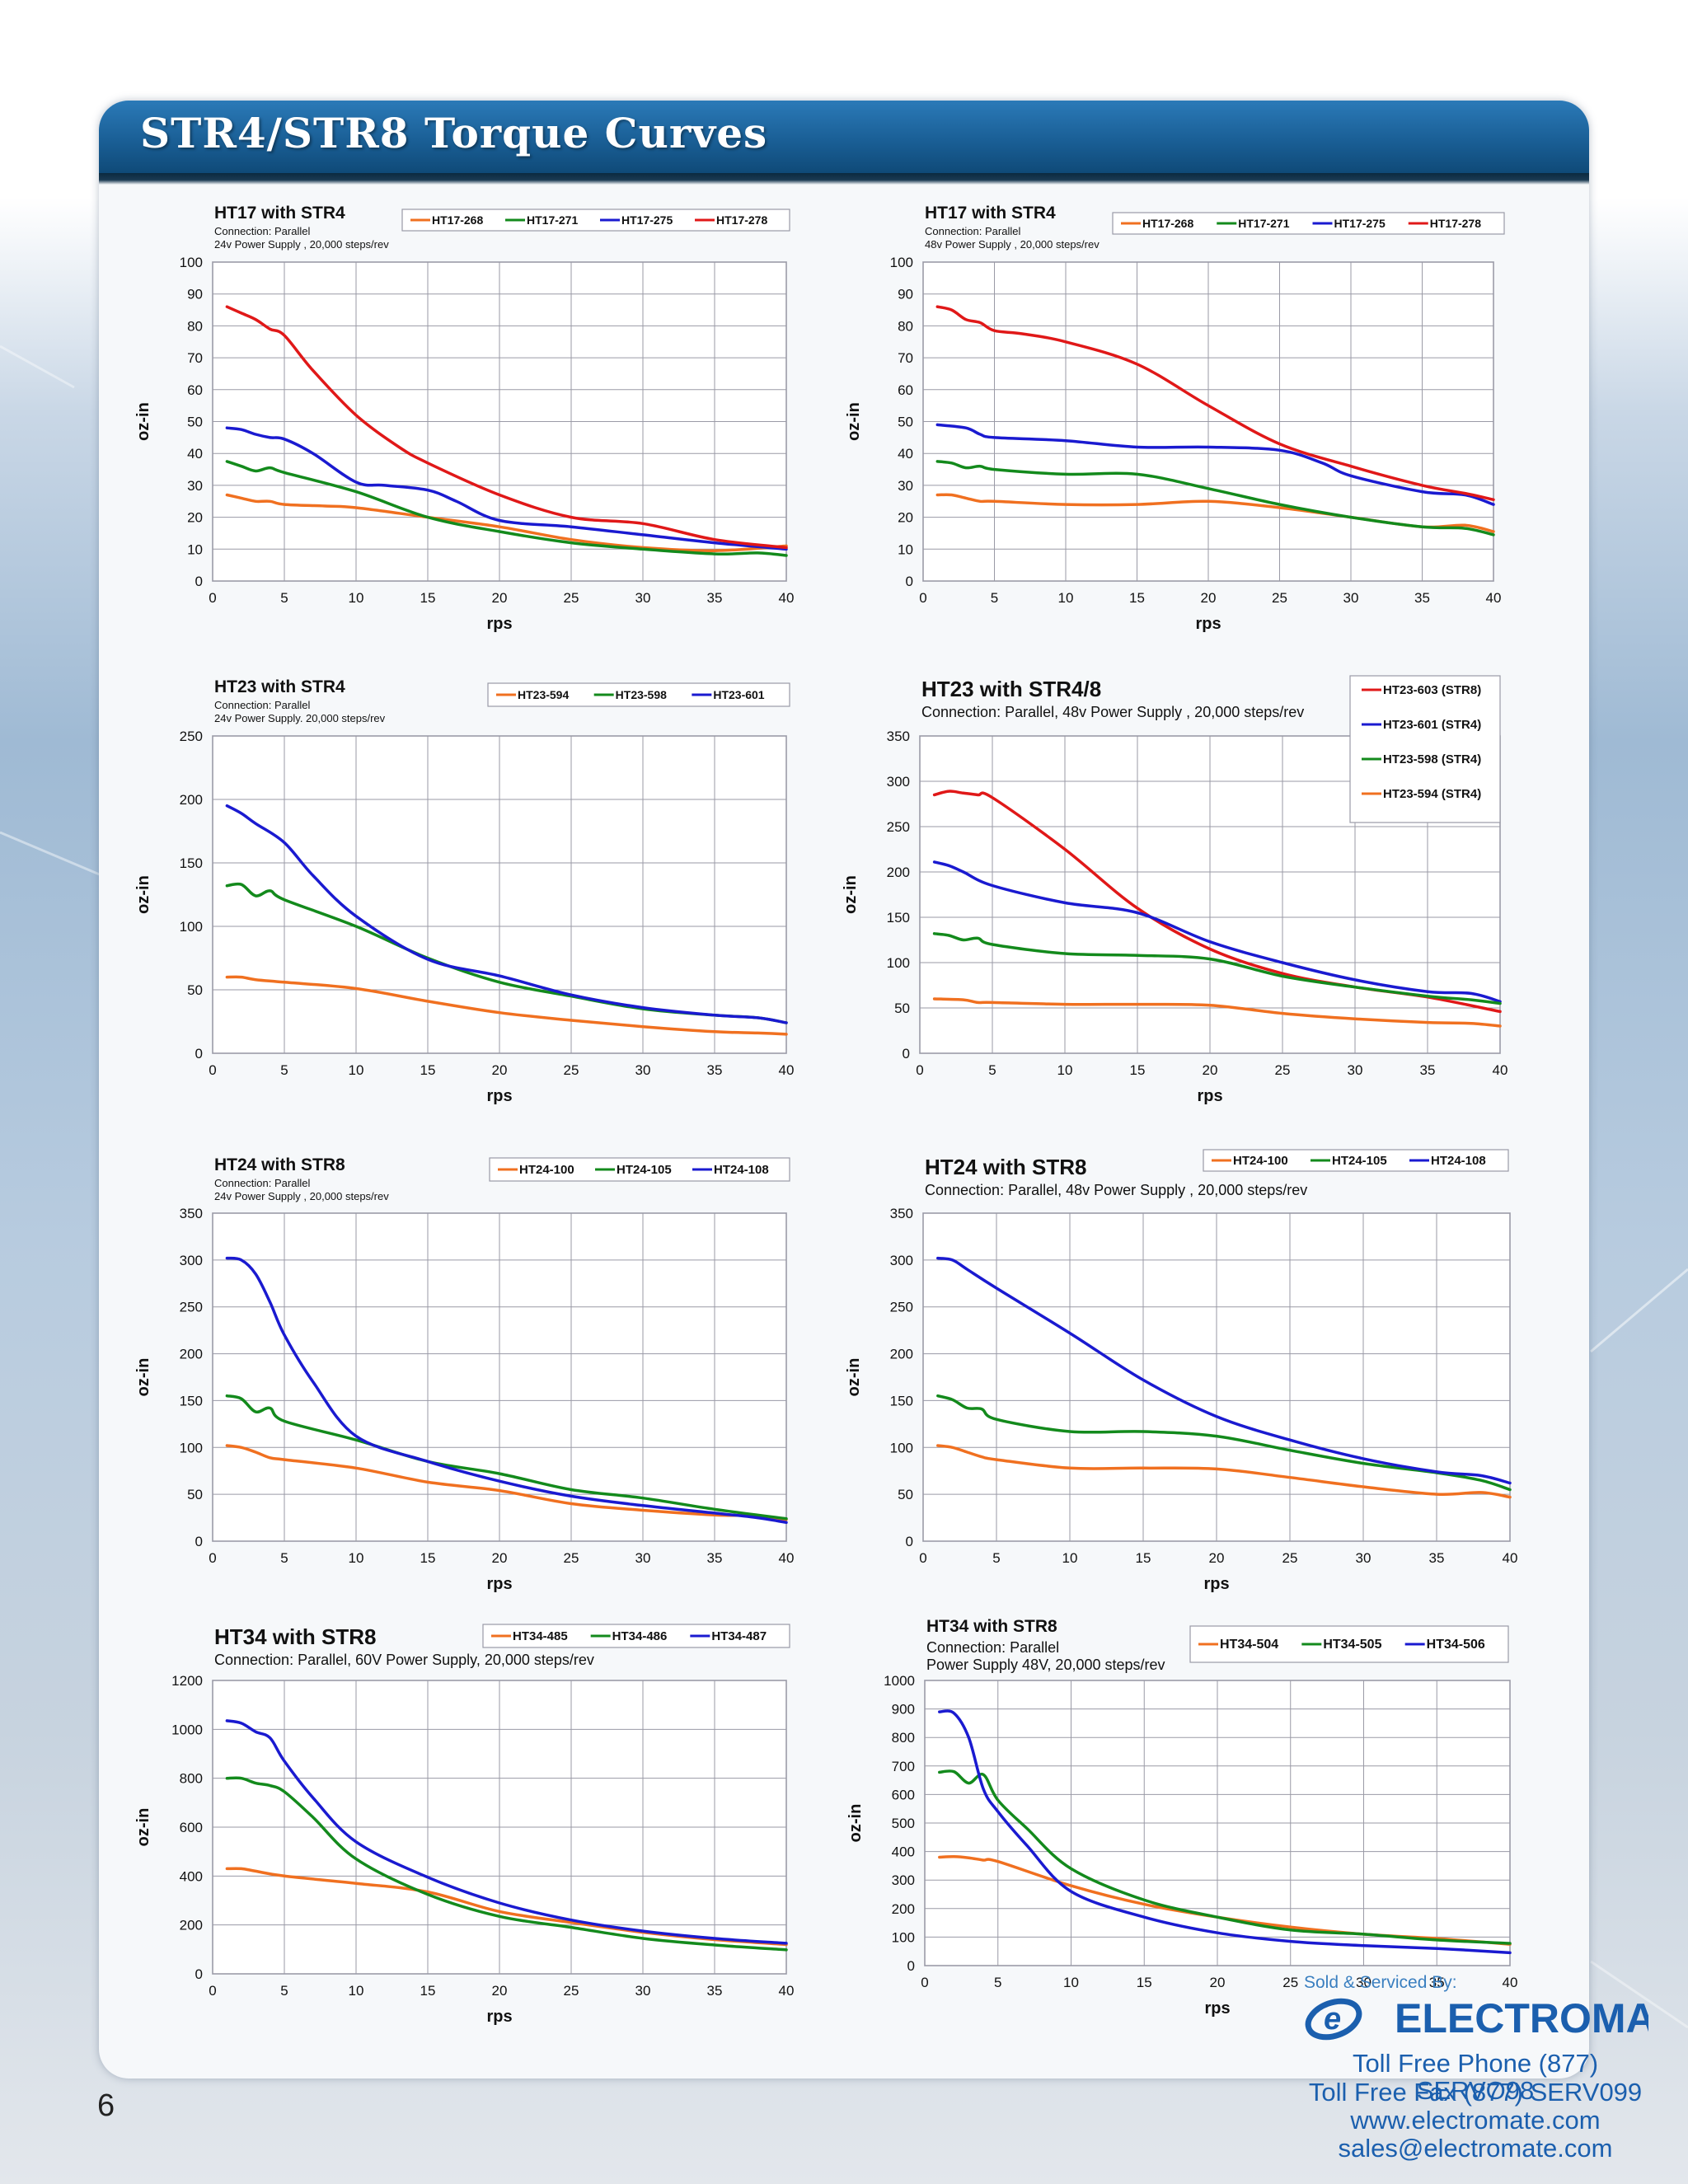 Image resolution: width=1688 pixels, height=2184 pixels. I want to click on sold-by-label: Sold & Serviced By:, so click(1381, 1982).